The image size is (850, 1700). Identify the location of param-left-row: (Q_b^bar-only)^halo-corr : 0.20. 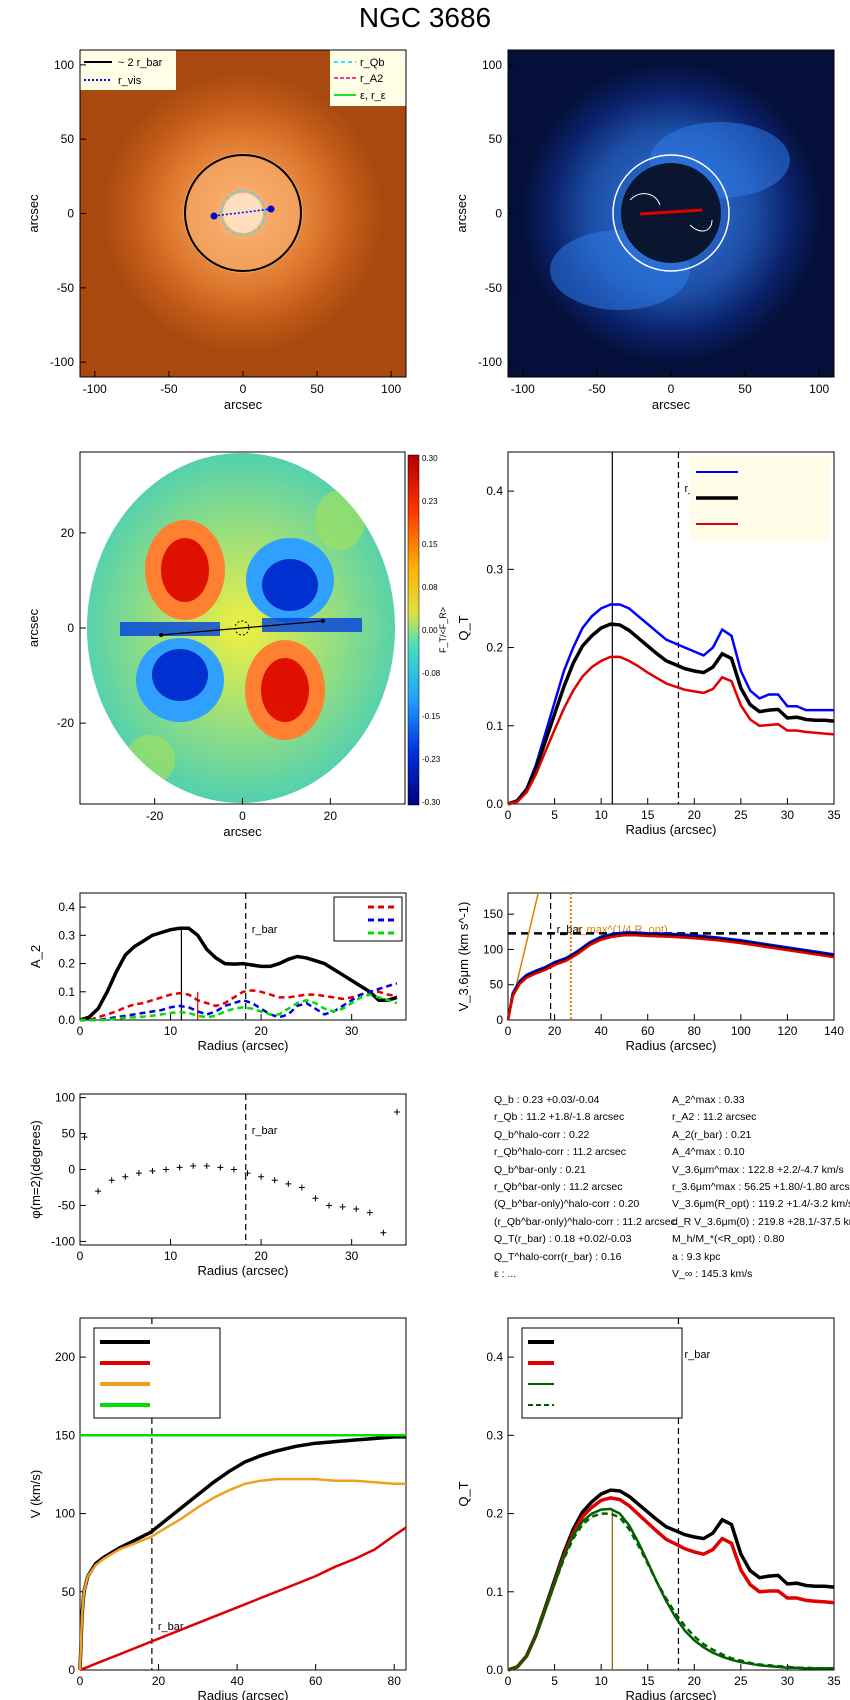
(567, 1204).